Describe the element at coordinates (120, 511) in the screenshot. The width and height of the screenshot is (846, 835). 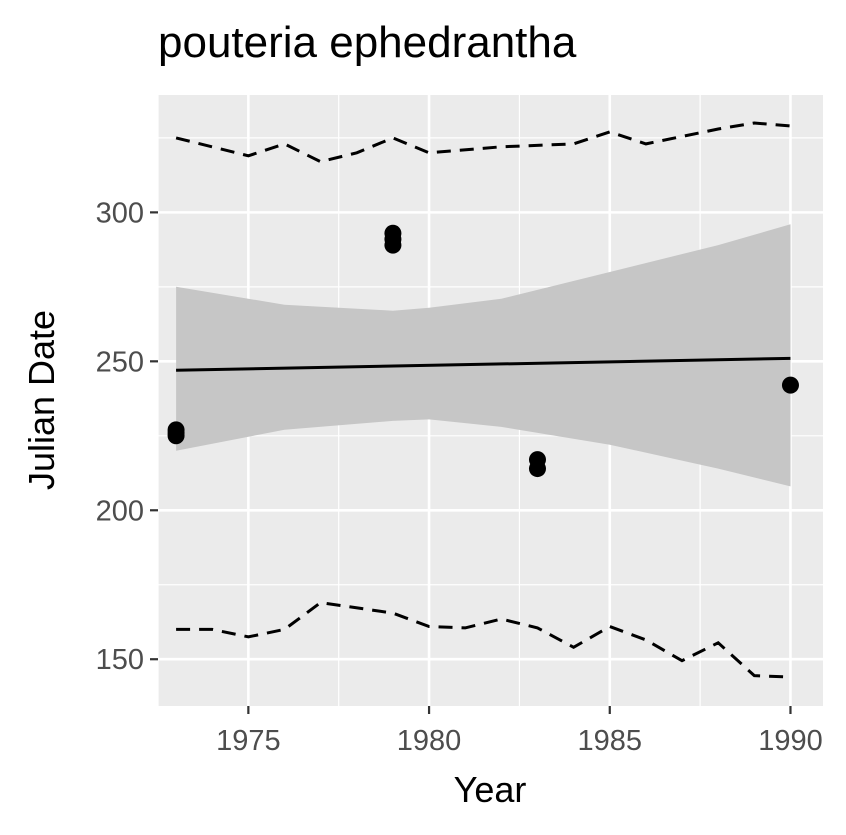
I see `y-tick-label: 200` at that location.